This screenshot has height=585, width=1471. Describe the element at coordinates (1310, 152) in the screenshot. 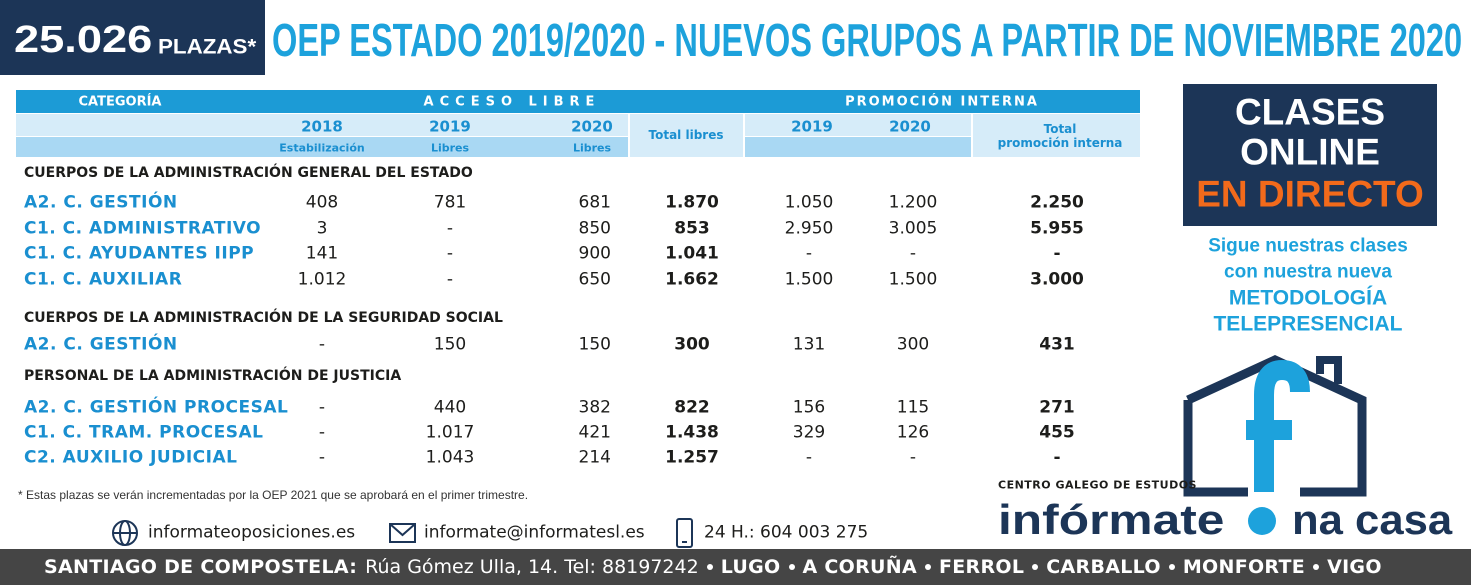

I see `promo-line: ONLINE` at that location.